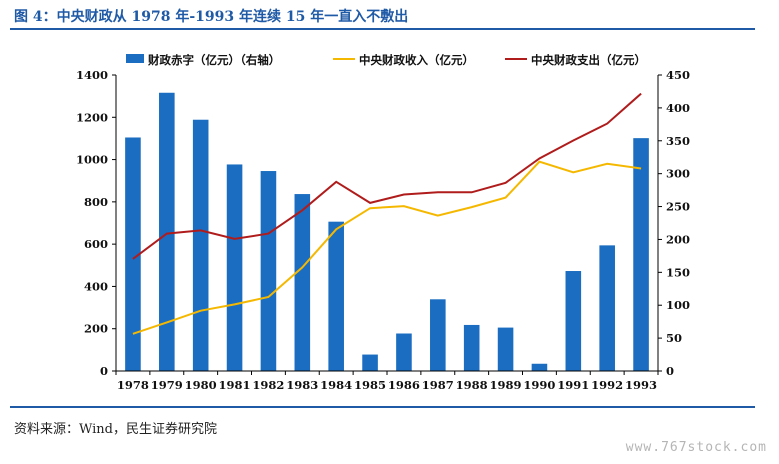 Image resolution: width=779 pixels, height=464 pixels. I want to click on right-tick-label: 100, so click(678, 305).